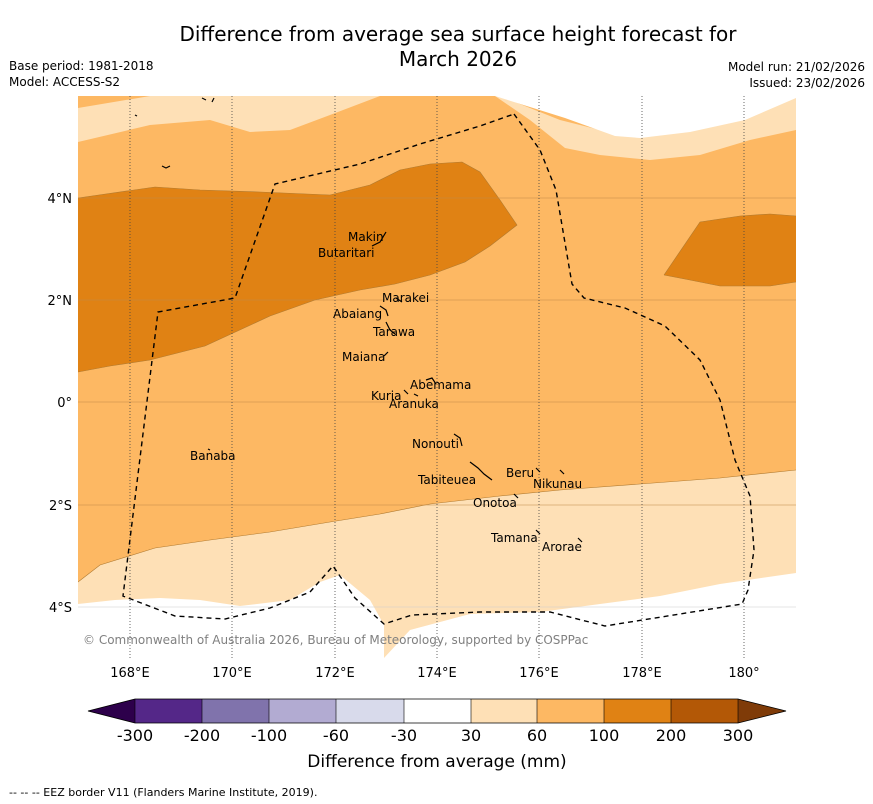 The height and width of the screenshot is (804, 873). I want to click on band-below-30-top, so click(645, 117).